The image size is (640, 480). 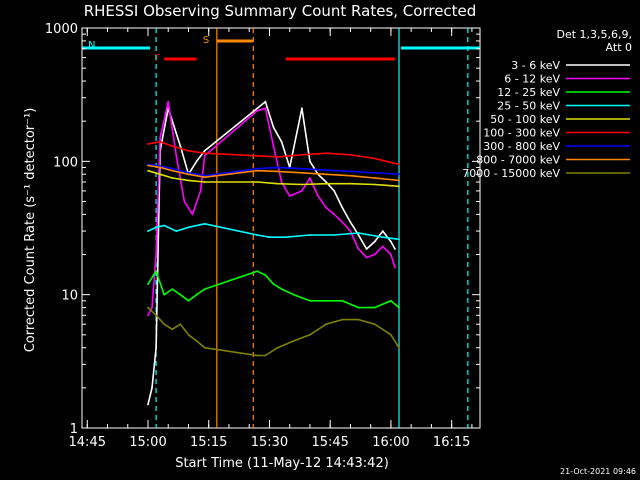 I want to click on y-tick-label: 100, so click(x=65, y=162).